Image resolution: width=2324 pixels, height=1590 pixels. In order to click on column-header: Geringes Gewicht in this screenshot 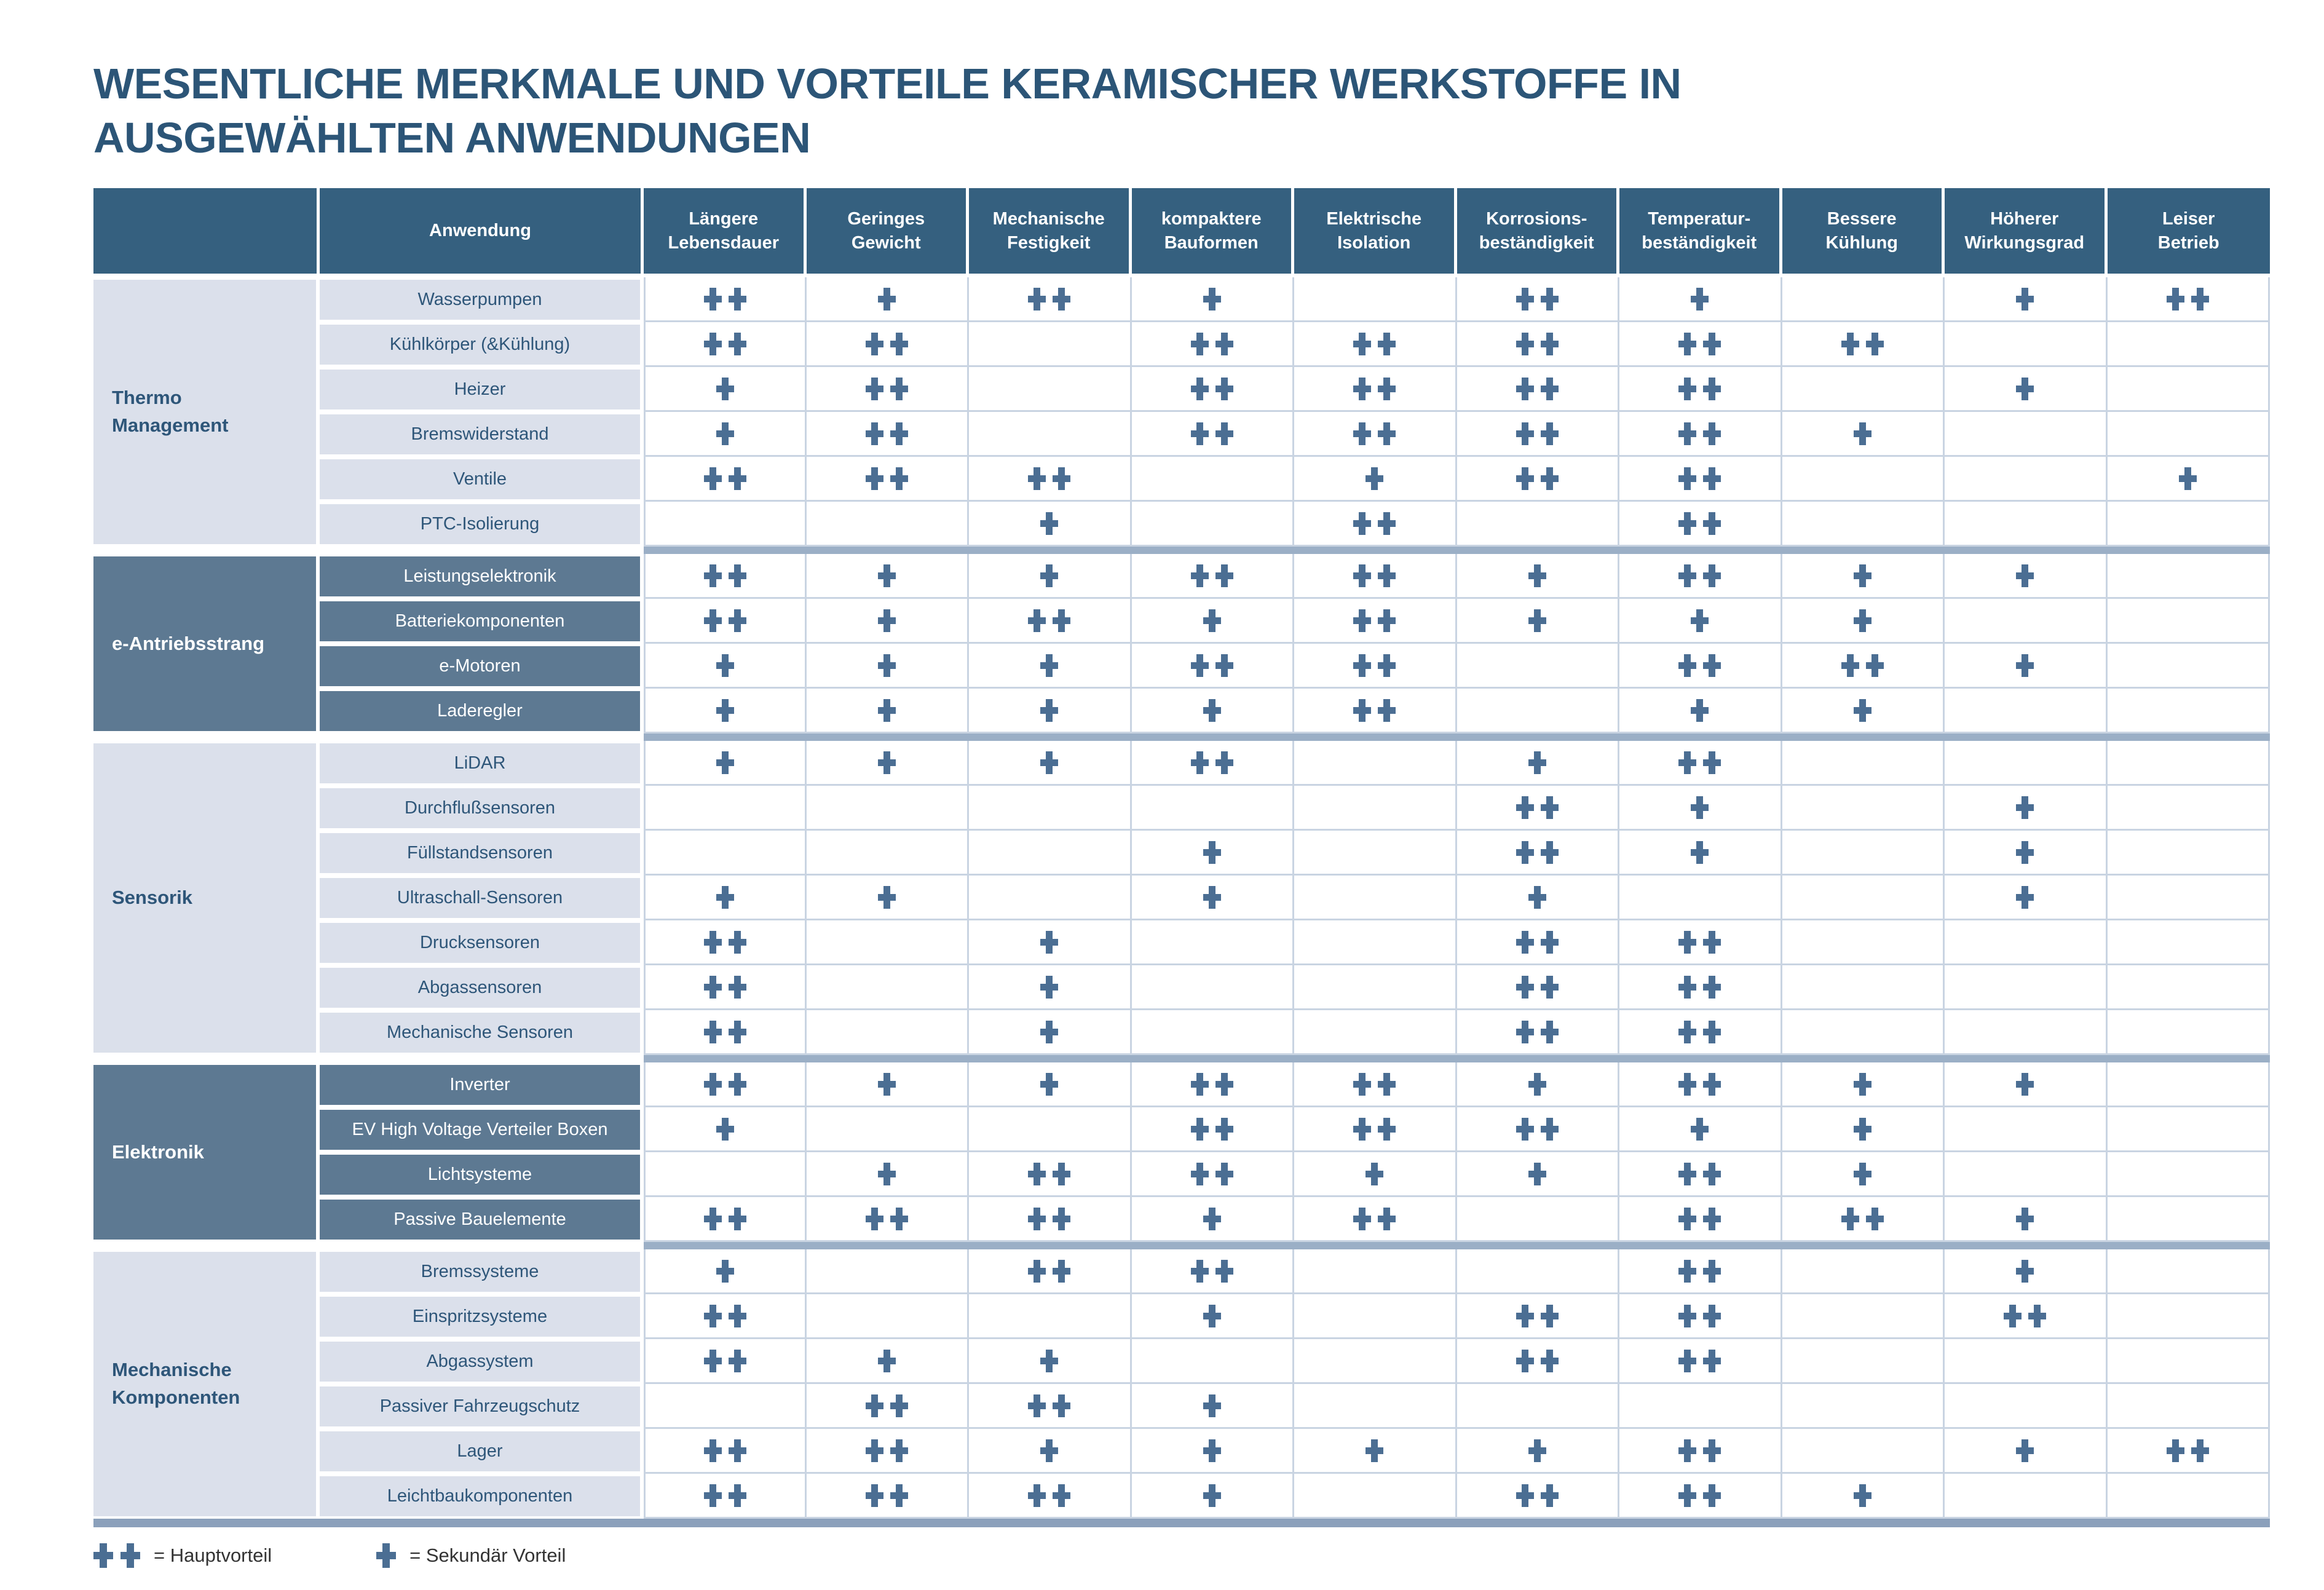, I will do `click(886, 231)`.